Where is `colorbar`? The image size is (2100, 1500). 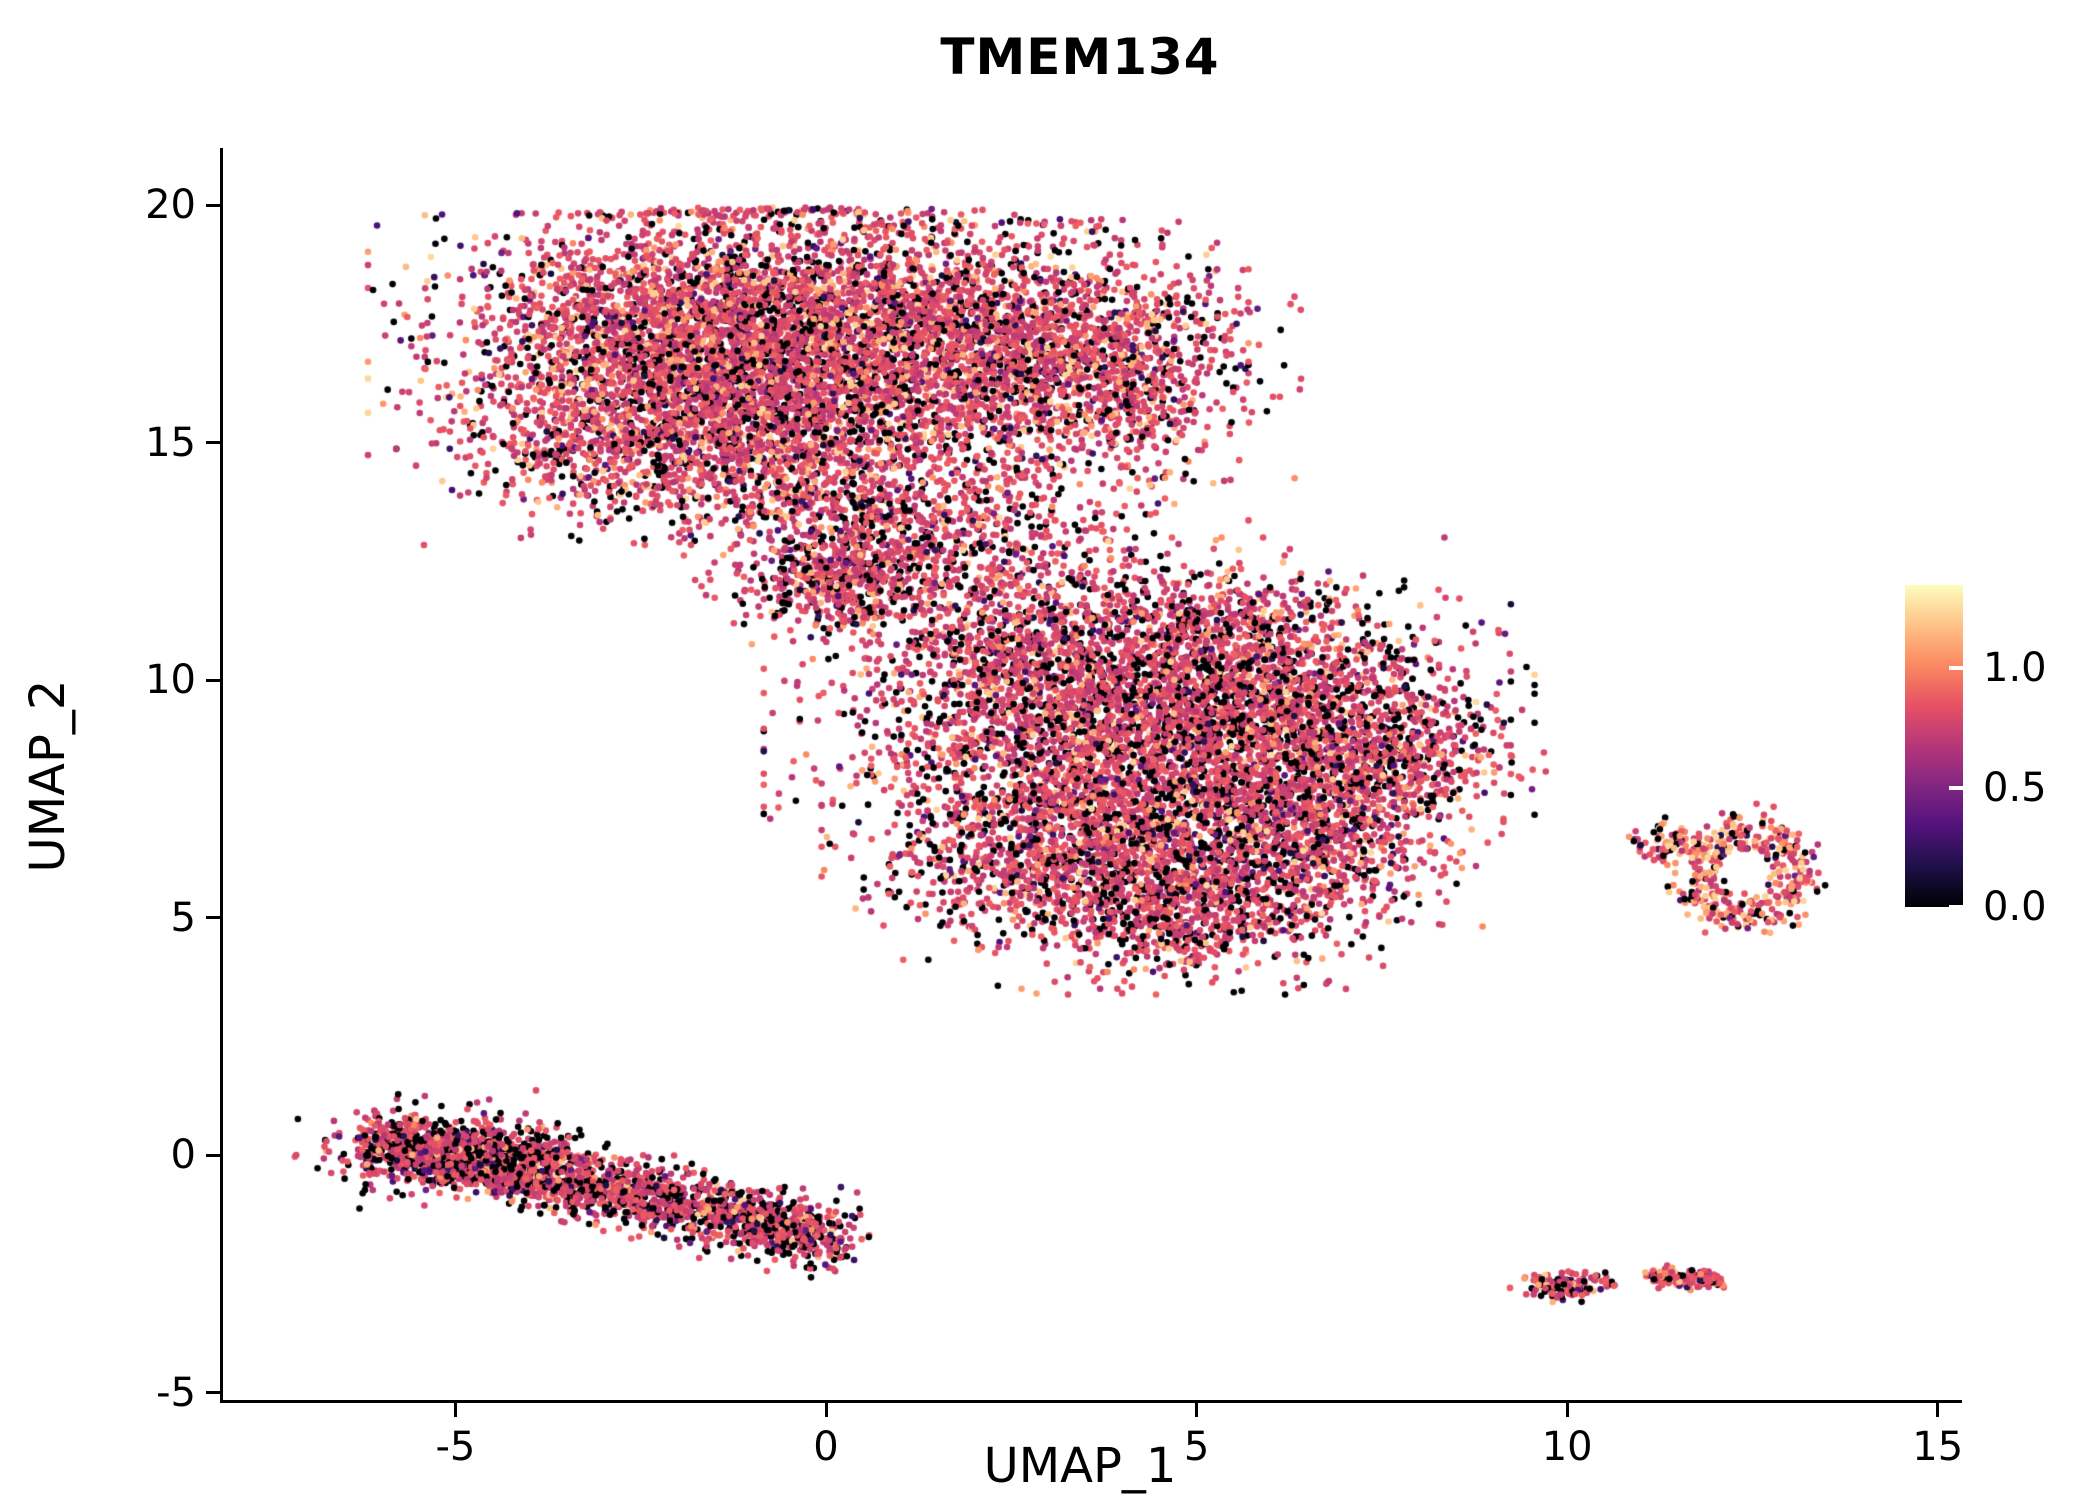
colorbar is located at coordinates (1934, 746).